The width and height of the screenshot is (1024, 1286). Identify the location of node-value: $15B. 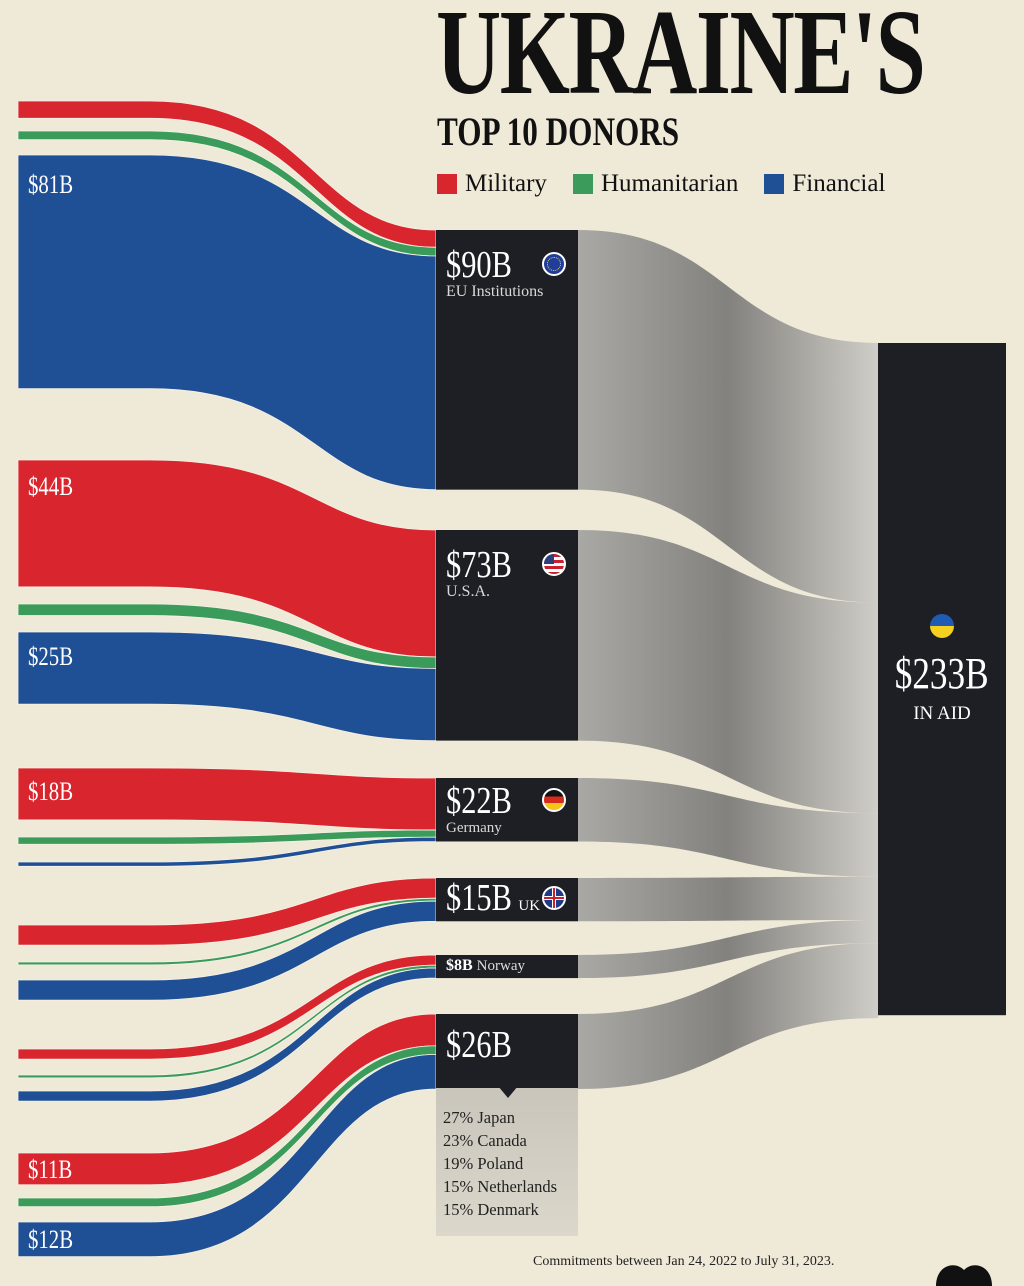
(479, 898).